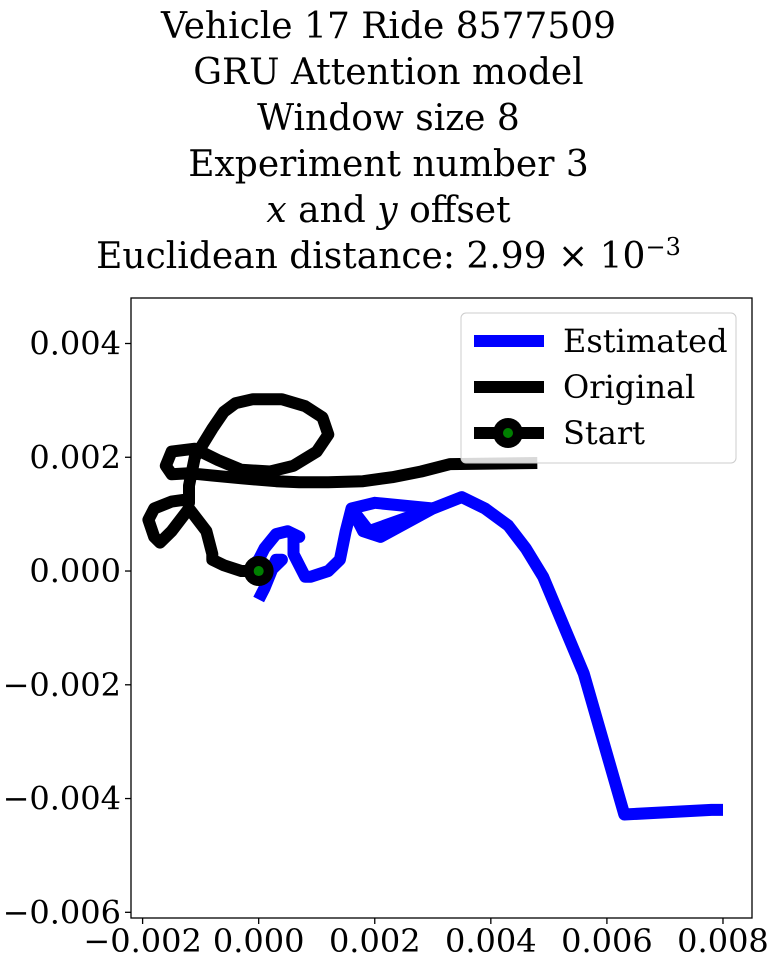 The height and width of the screenshot is (961, 777). Describe the element at coordinates (75, 457) in the screenshot. I see `y-tick-label: 0.002` at that location.